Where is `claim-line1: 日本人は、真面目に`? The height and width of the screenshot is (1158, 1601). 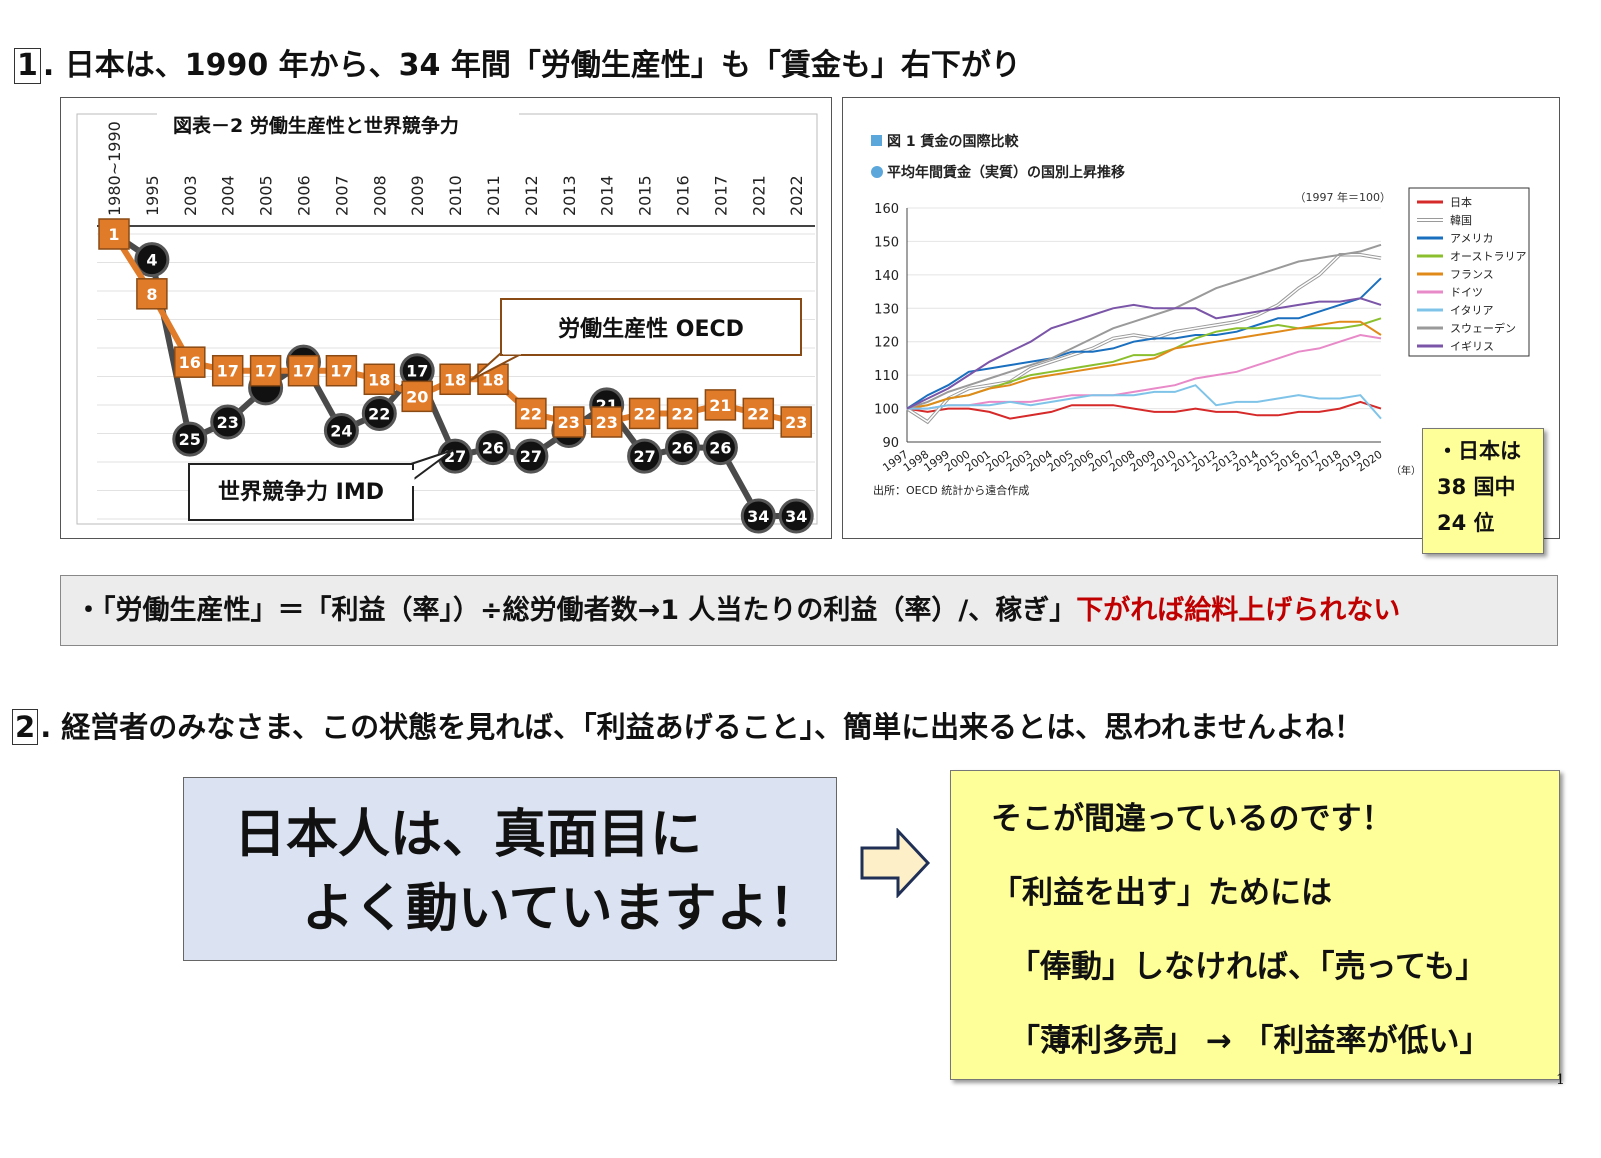 claim-line1: 日本人は、真面目に is located at coordinates (468, 835).